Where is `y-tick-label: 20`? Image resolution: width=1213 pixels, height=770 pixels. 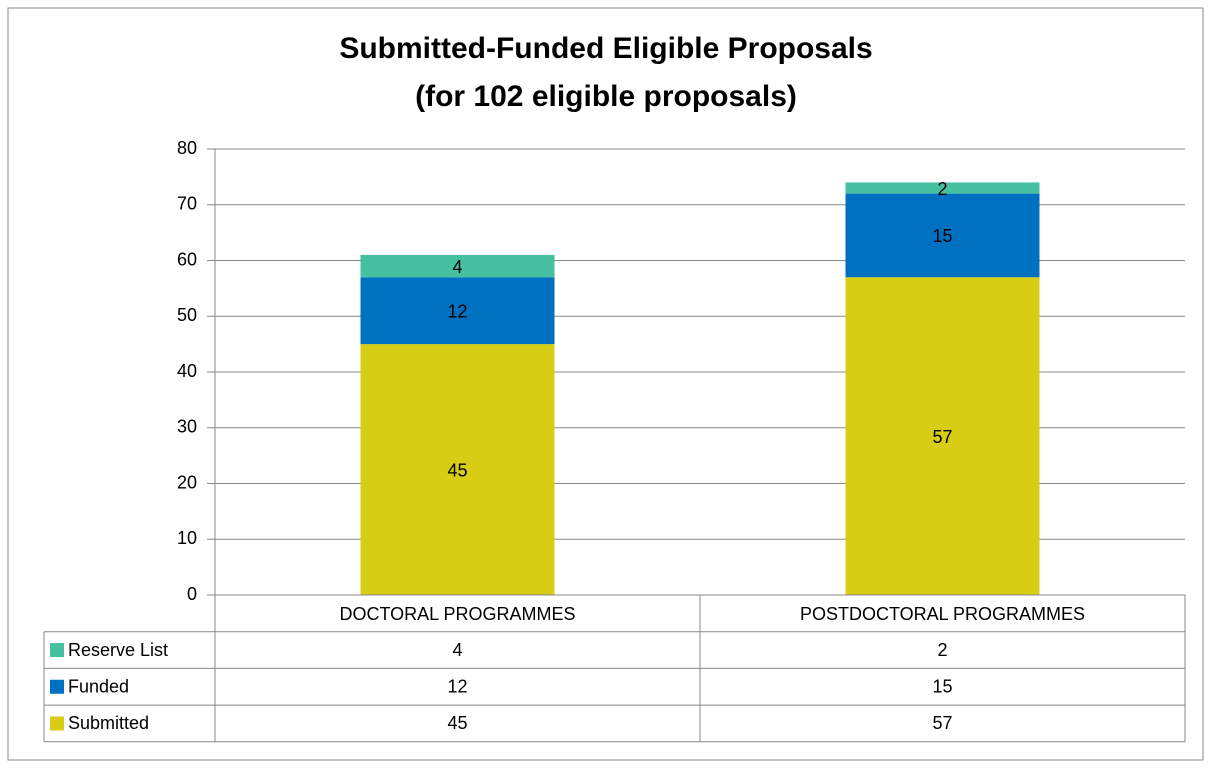
y-tick-label: 20 is located at coordinates (187, 482).